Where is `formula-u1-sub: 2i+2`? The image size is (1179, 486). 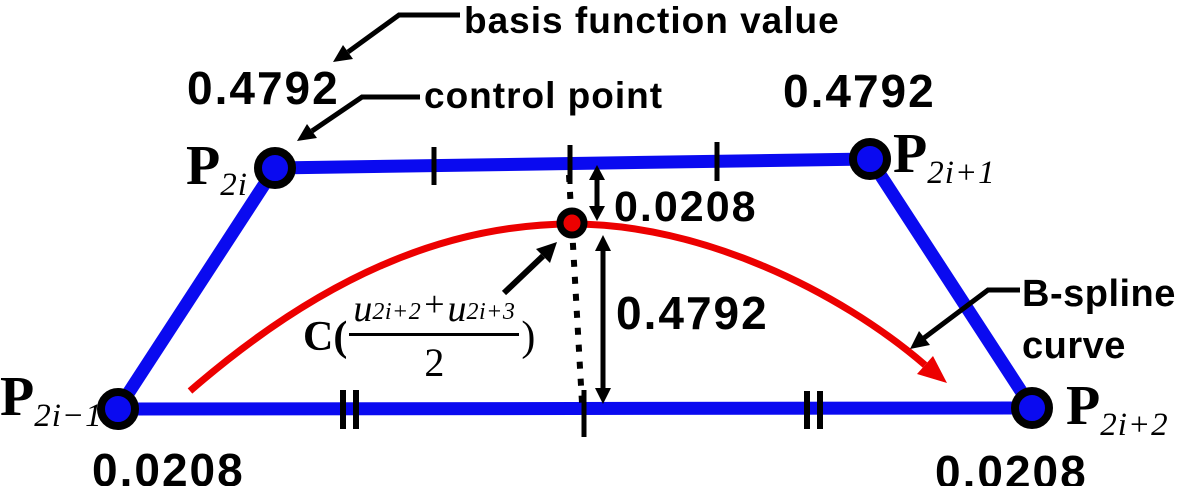
formula-u1-sub: 2i+2 is located at coordinates (397, 312).